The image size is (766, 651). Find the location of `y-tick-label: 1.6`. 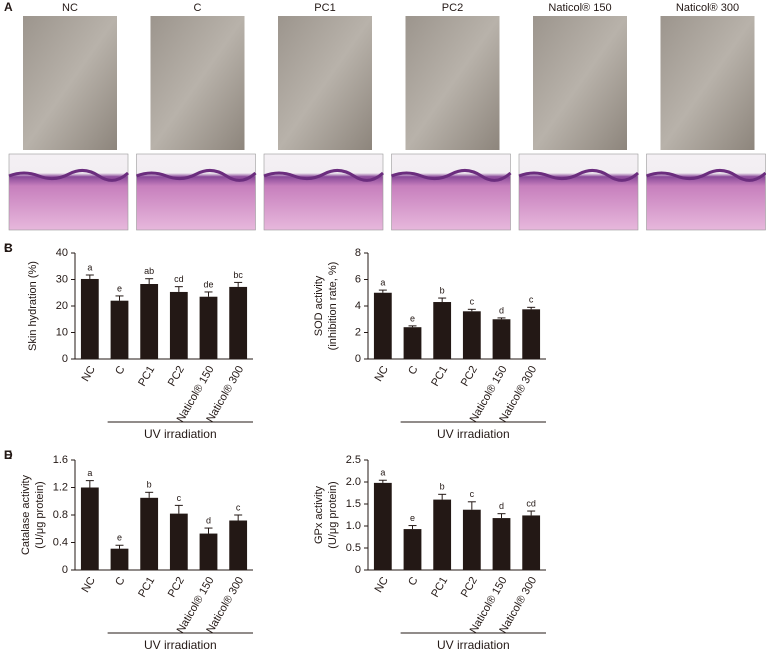

y-tick-label: 1.6 is located at coordinates (60, 460).